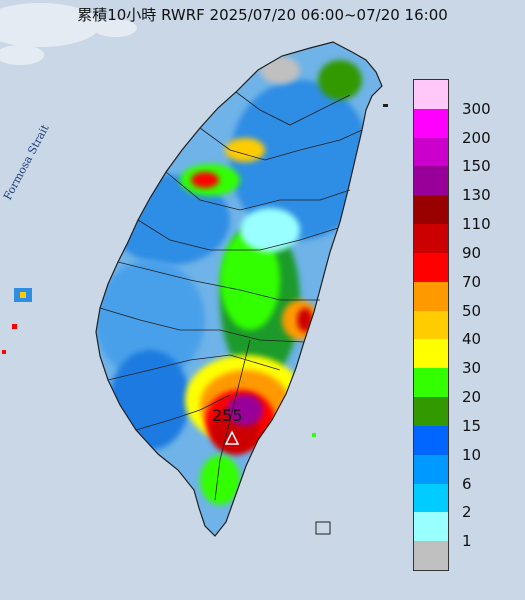  I want to click on legend-label: 6, so click(467, 483).